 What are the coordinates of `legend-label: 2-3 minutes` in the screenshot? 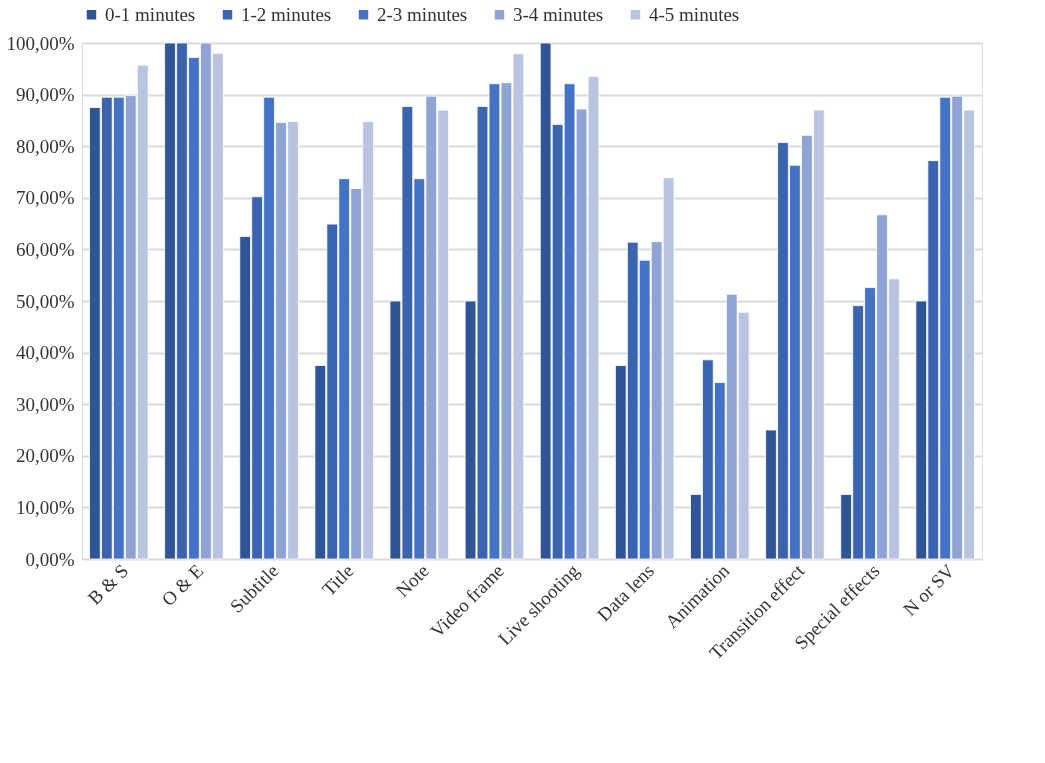 It's located at (422, 14).